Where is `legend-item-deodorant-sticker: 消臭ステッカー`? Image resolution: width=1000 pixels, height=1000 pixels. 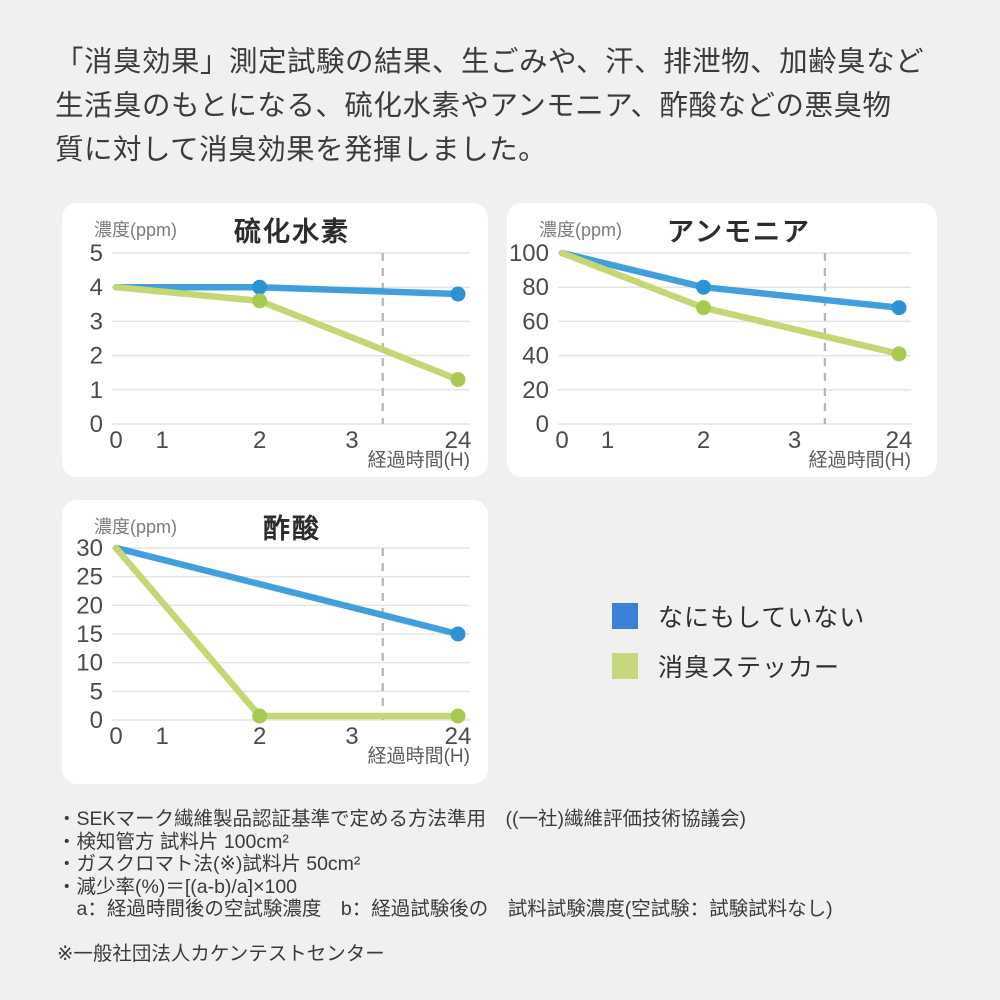 legend-item-deodorant-sticker: 消臭ステッカー is located at coordinates (738, 667).